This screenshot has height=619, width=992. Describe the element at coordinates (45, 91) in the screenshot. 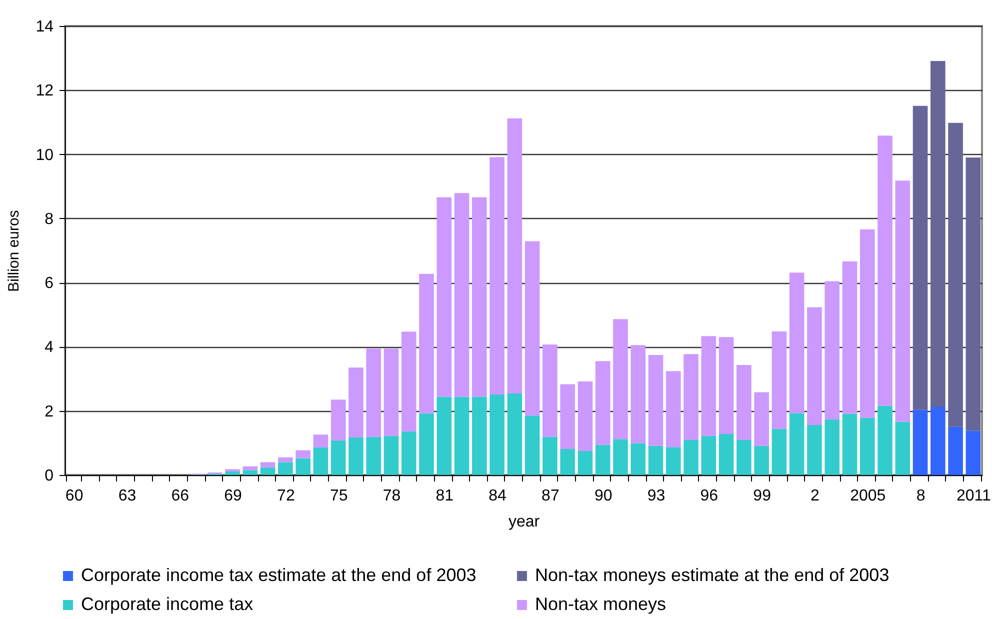

I see `y-tick-label: 12` at that location.